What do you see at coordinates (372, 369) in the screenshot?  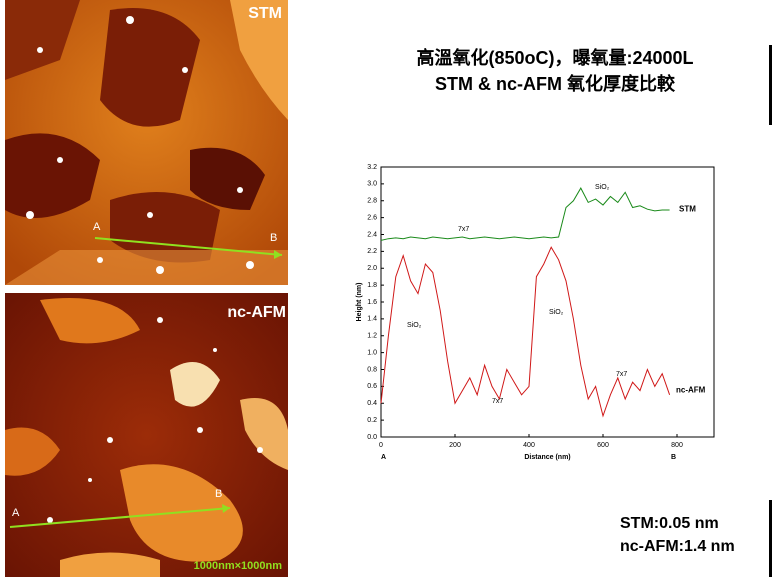 I see `y-tick-label: 0.8` at bounding box center [372, 369].